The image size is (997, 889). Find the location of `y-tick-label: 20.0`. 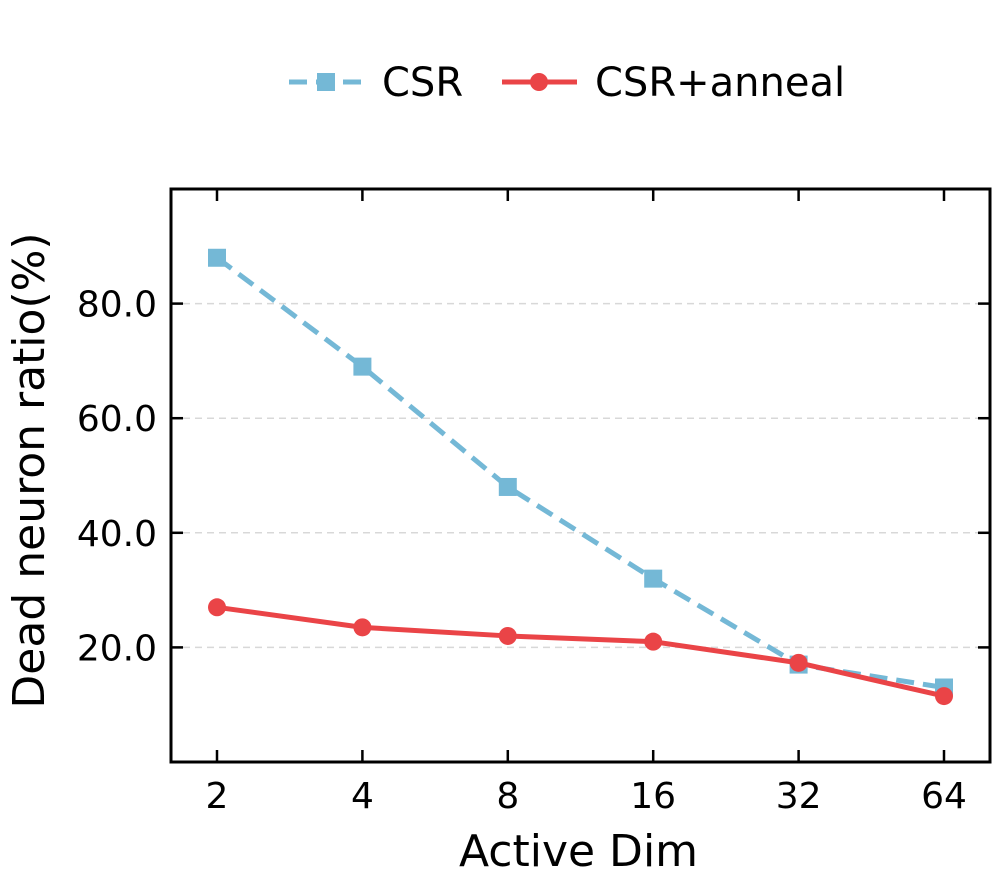

y-tick-label: 20.0 is located at coordinates (117, 648).